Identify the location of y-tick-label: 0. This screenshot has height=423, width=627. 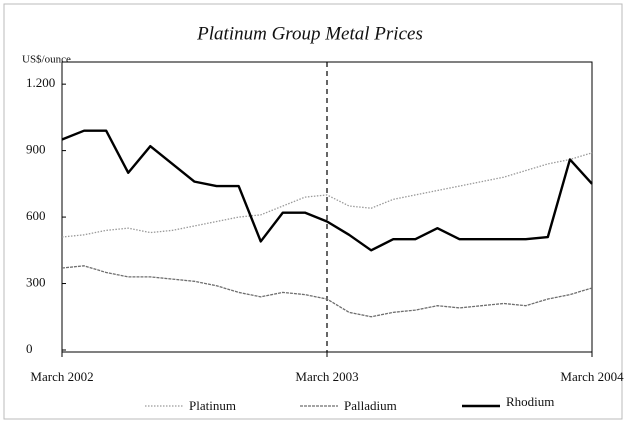
(29, 348).